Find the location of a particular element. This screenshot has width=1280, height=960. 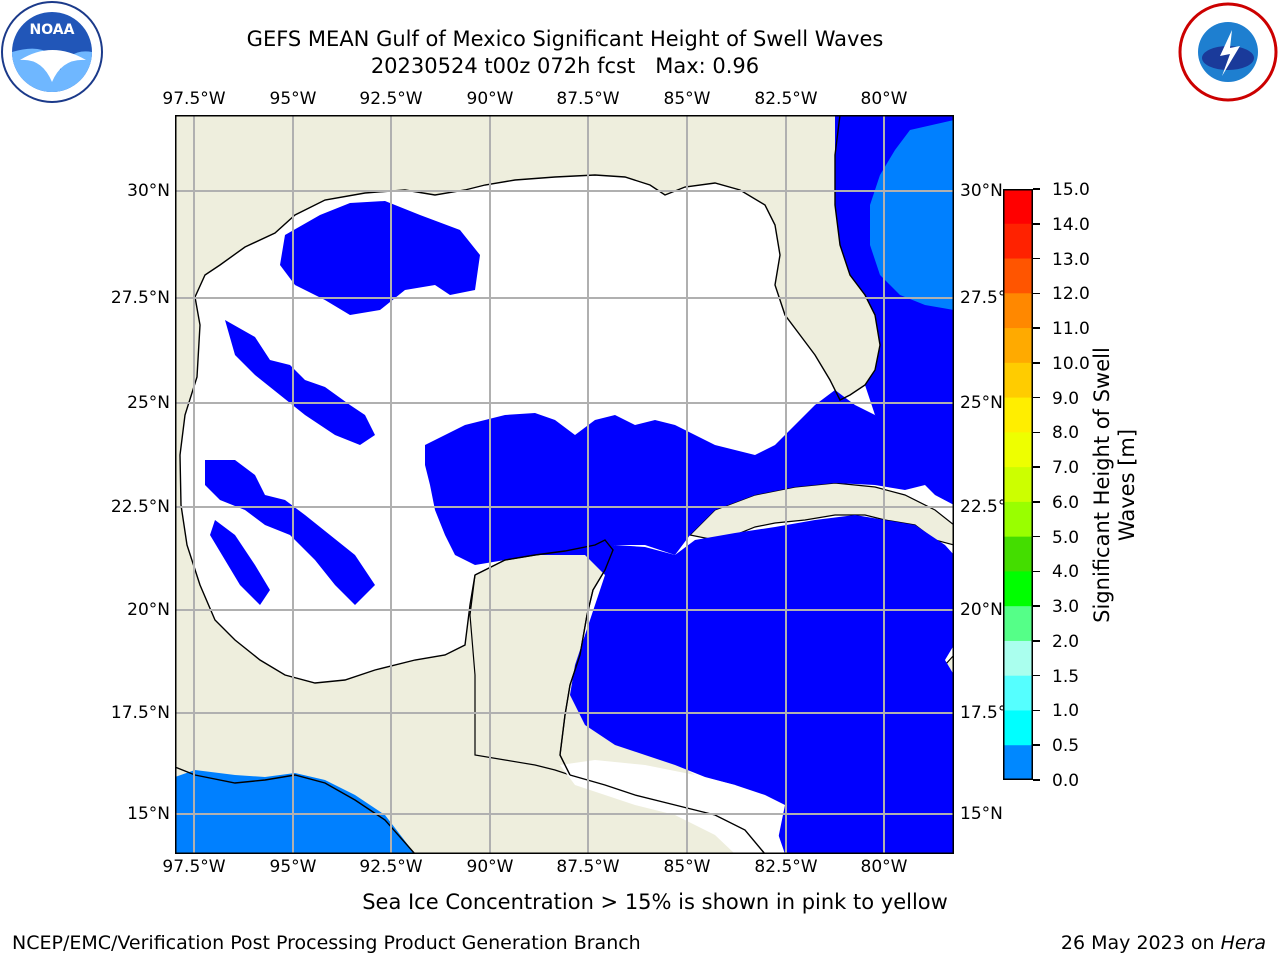

lat-label-left: 22.5°N is located at coordinates (140, 507).